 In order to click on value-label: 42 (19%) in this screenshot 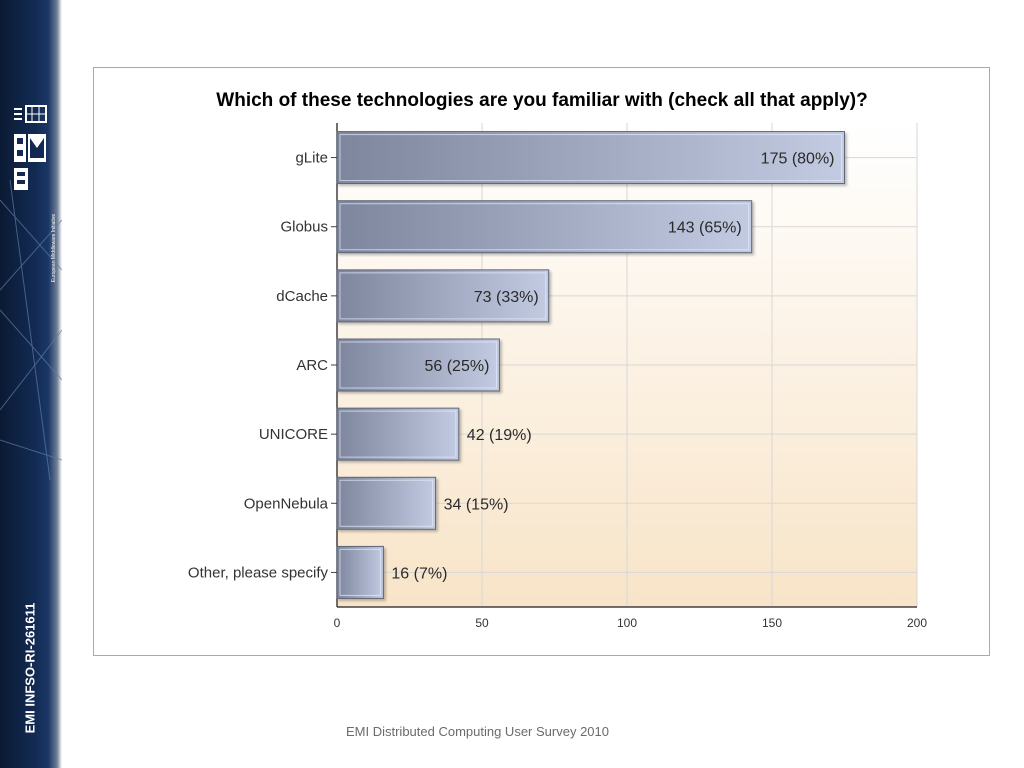, I will do `click(499, 435)`.